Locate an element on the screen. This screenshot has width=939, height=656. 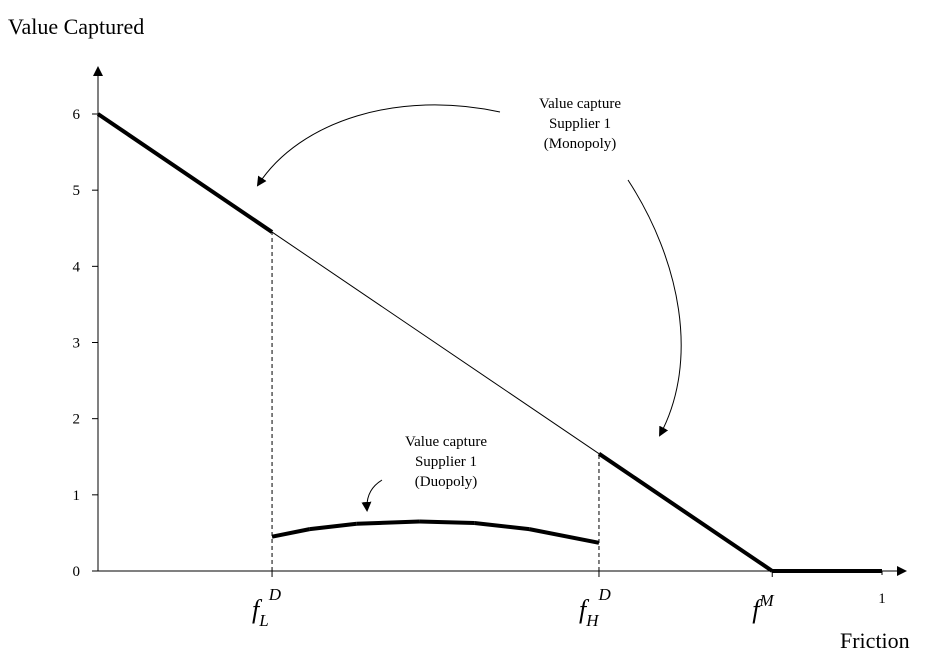
x-tick-label: fLD is located at coordinates (267, 607).